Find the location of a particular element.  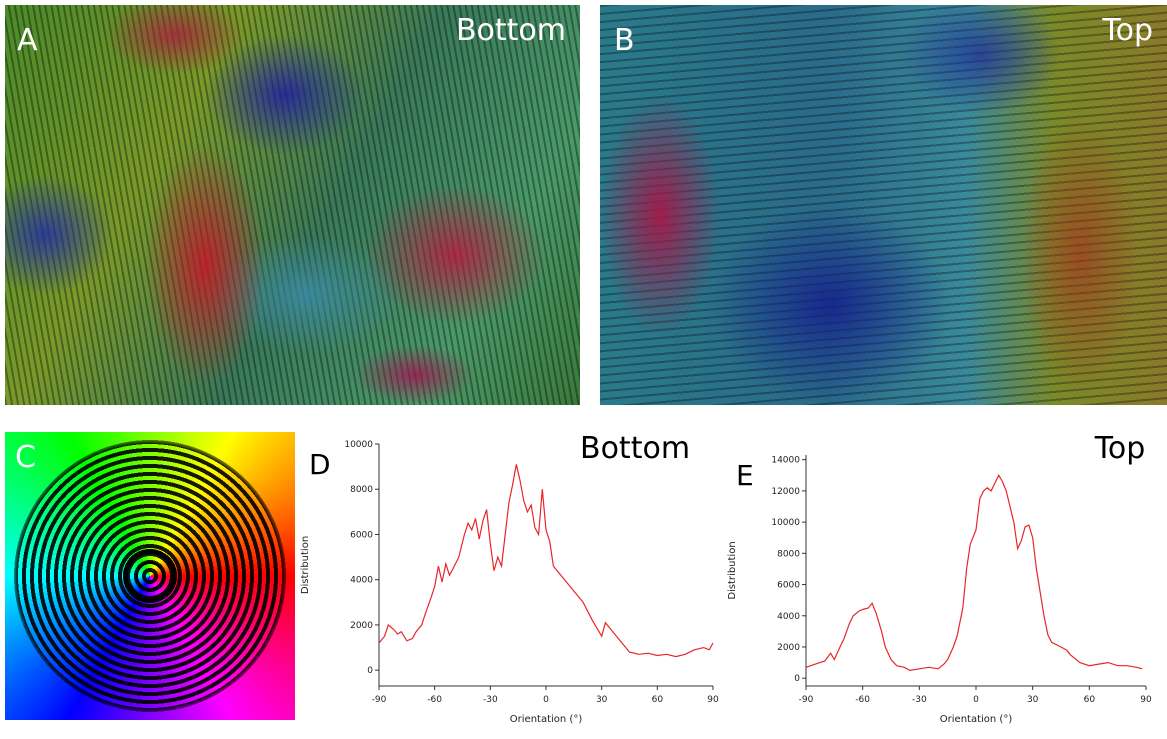

image-caption: Top is located at coordinates (1127, 30).